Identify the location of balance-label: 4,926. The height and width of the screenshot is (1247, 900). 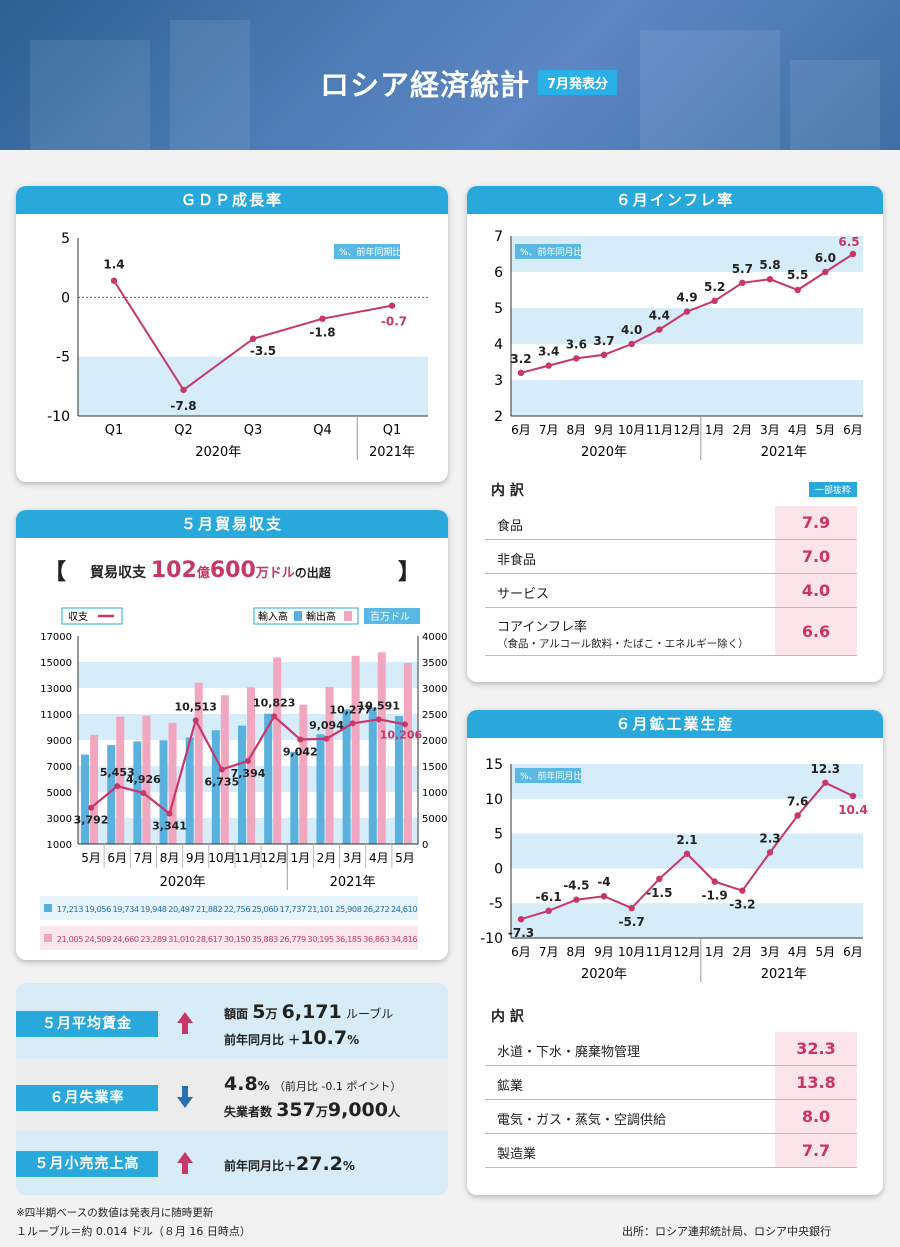
(143, 779).